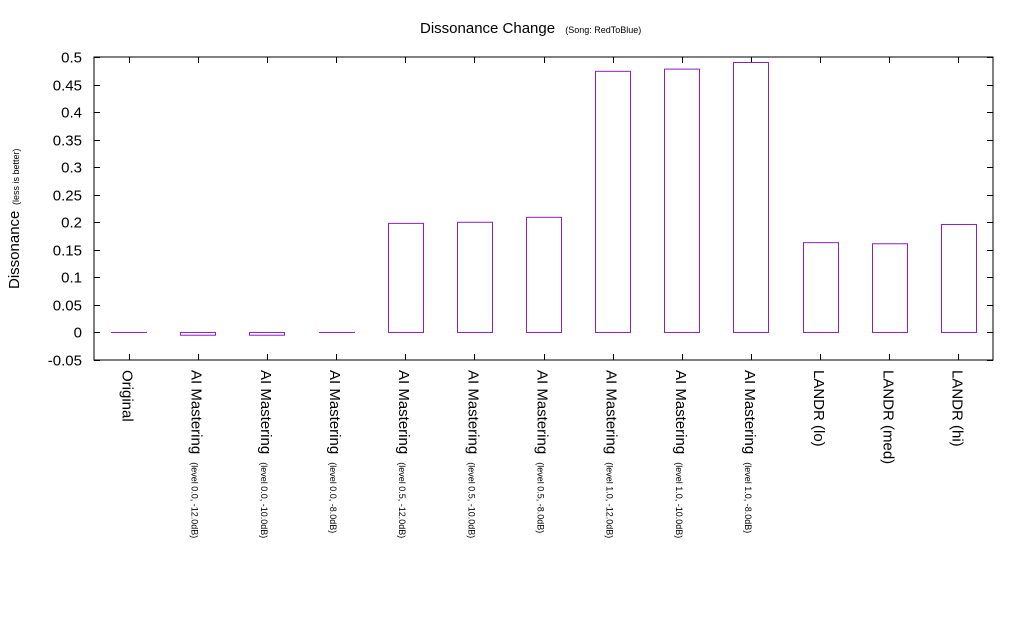  I want to click on x-tick-label: AI Mastering (level 0.0, -12.0dB), so click(196, 454).